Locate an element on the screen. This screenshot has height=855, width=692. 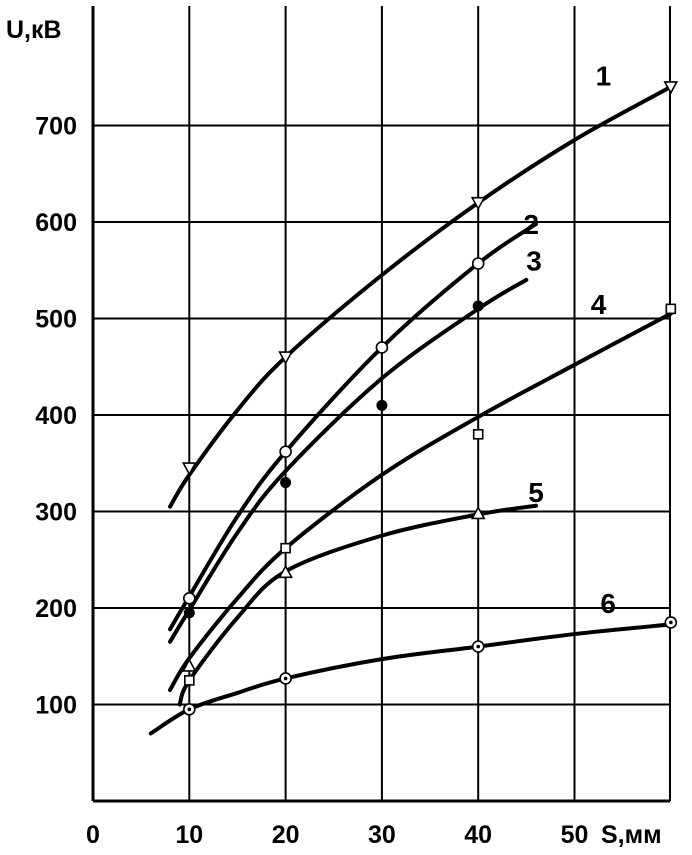
curve-label-5: 5 is located at coordinates (536, 492).